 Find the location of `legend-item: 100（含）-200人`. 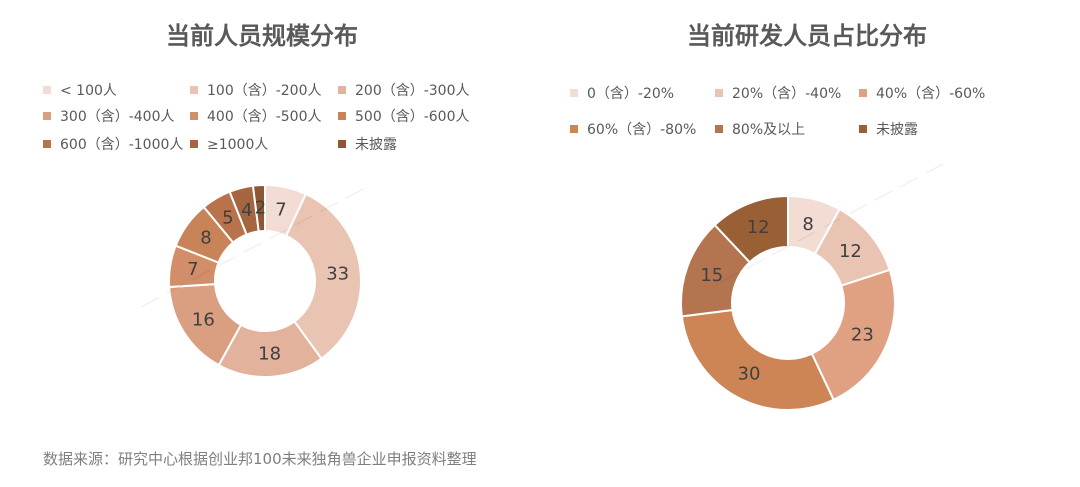

legend-item: 100（含）-200人 is located at coordinates (256, 90).